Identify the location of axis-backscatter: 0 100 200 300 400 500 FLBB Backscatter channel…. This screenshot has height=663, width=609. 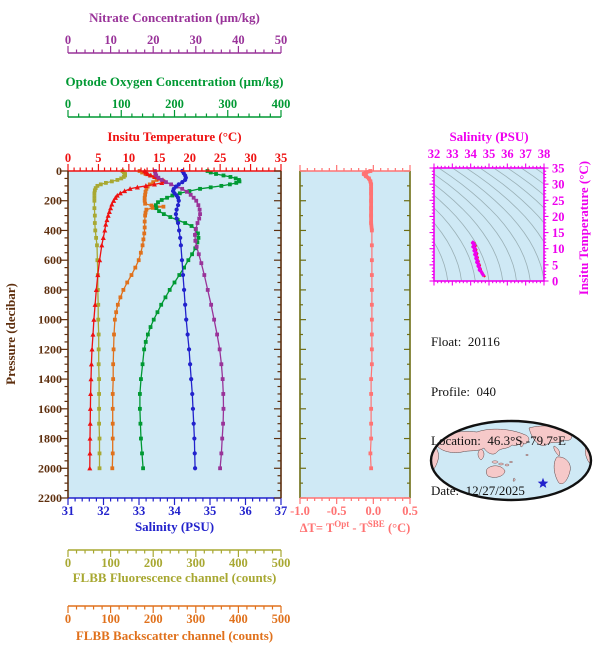
(177, 624).